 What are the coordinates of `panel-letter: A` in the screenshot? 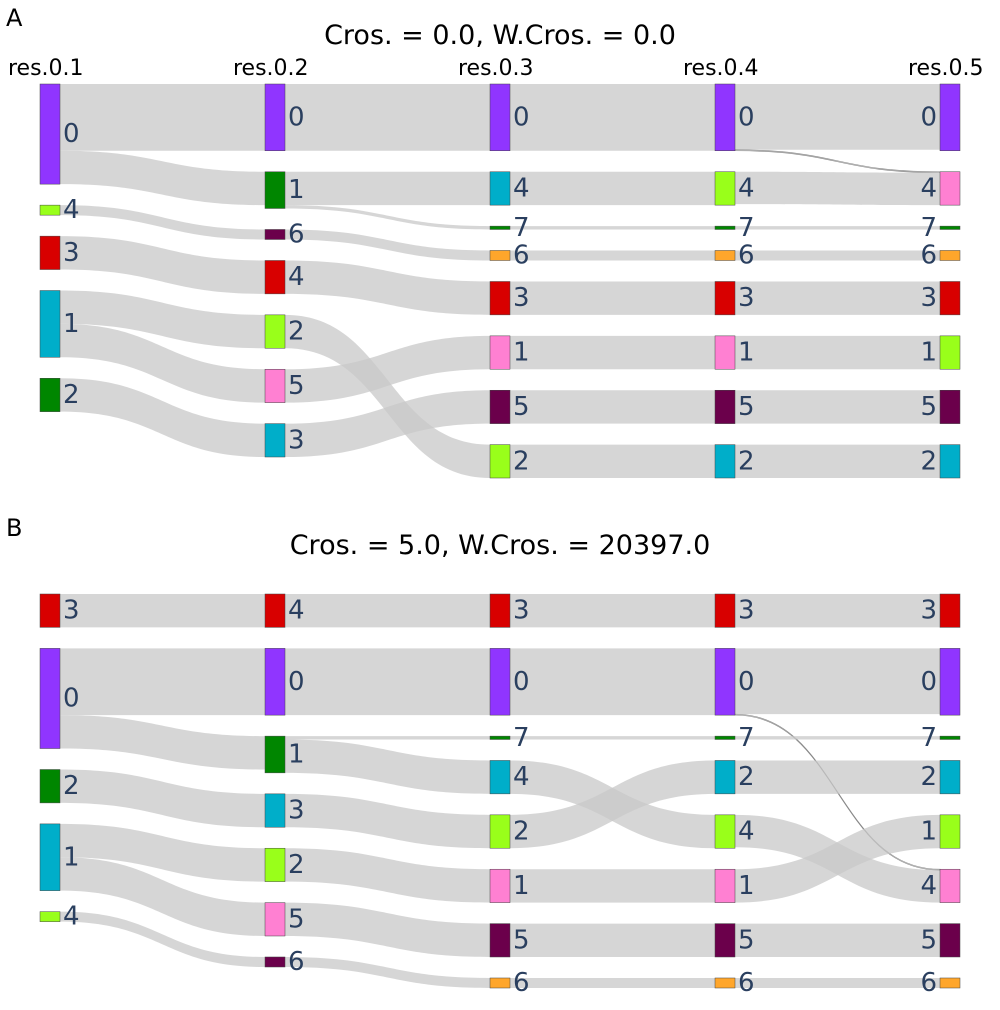 It's located at (14, 18).